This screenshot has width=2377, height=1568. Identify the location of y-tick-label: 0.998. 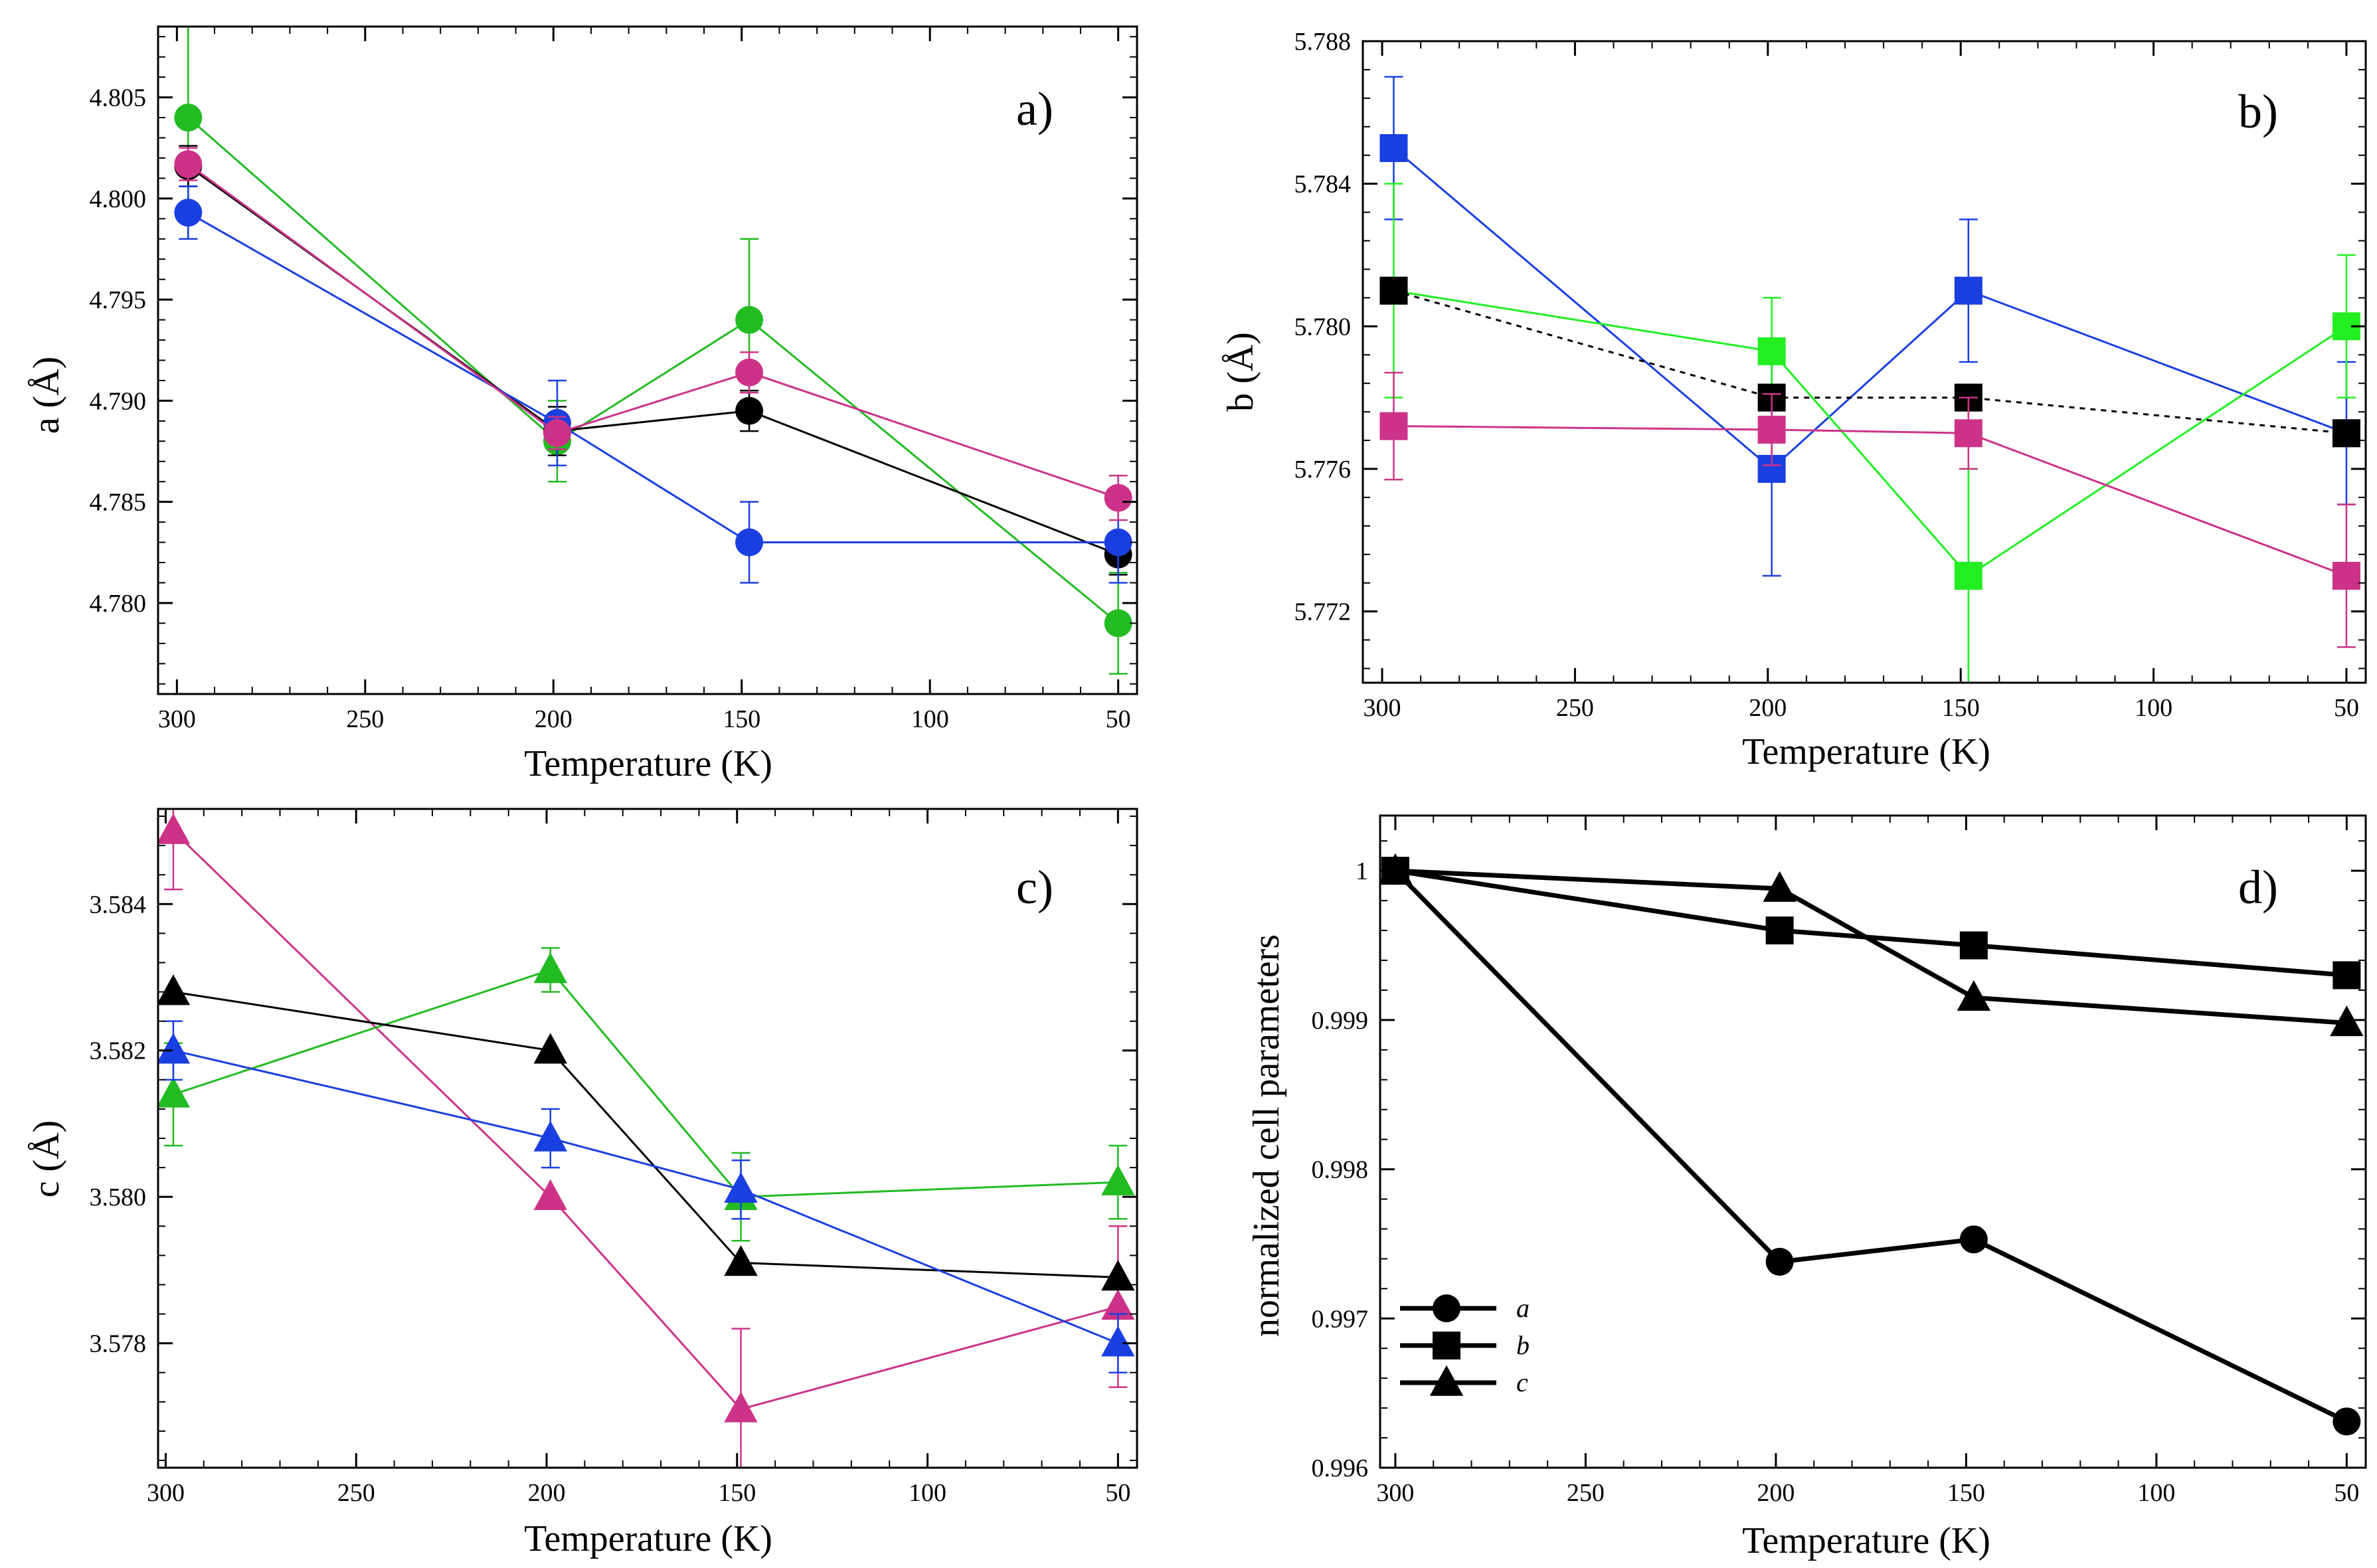
(1341, 1170).